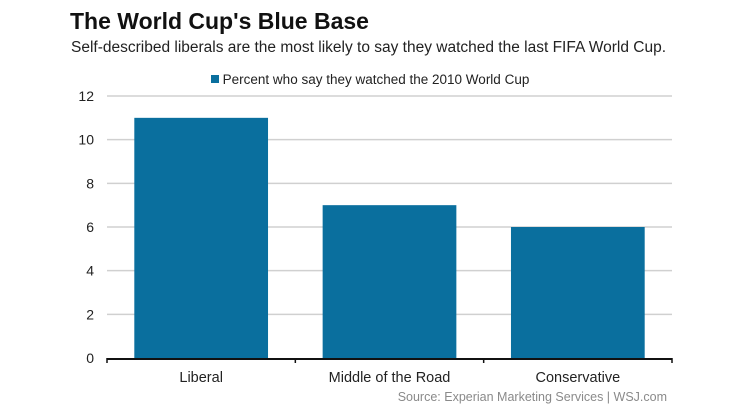 This screenshot has width=740, height=416. What do you see at coordinates (86, 96) in the screenshot?
I see `y-tick-label: 12` at bounding box center [86, 96].